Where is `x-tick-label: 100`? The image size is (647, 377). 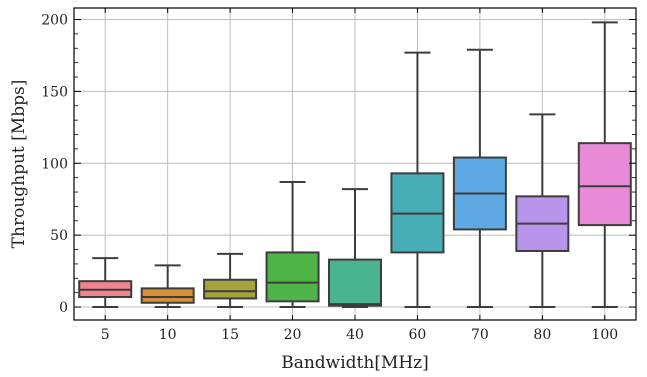
x-tick-label: 100 is located at coordinates (604, 335).